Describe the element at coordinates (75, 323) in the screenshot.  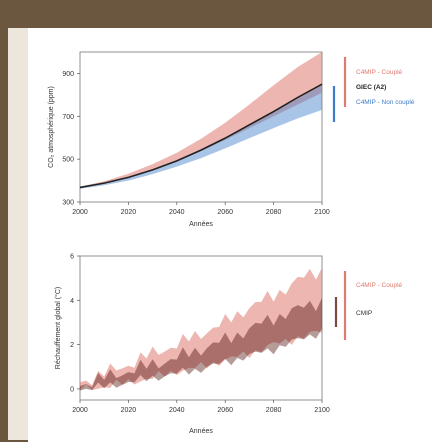
I see `warming-y-ticks: 0 2 4 6` at that location.